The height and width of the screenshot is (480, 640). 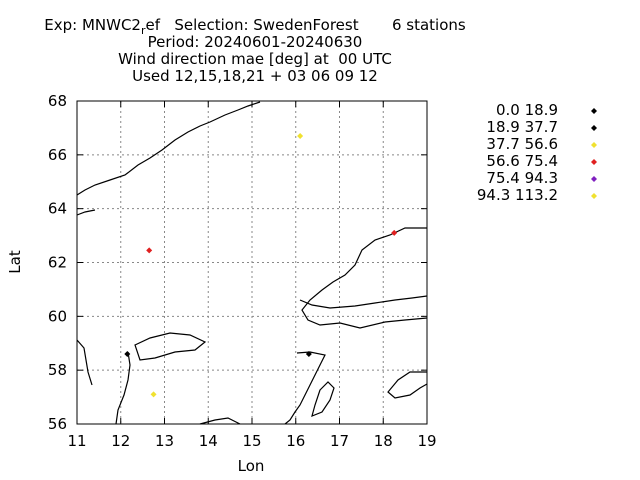 What do you see at coordinates (295, 441) in the screenshot?
I see `x-tick-label: 16` at bounding box center [295, 441].